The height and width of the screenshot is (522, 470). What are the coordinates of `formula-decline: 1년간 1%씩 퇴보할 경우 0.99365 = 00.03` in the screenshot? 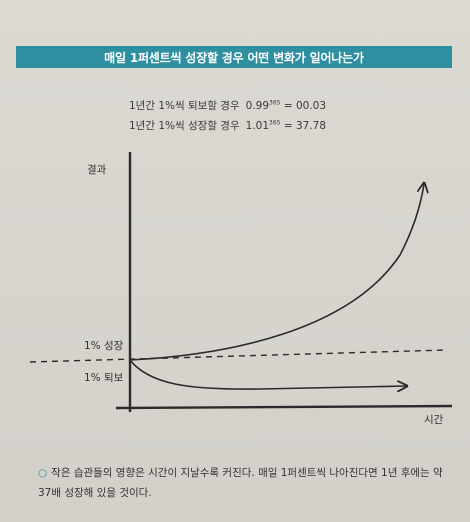 It's located at (227, 105).